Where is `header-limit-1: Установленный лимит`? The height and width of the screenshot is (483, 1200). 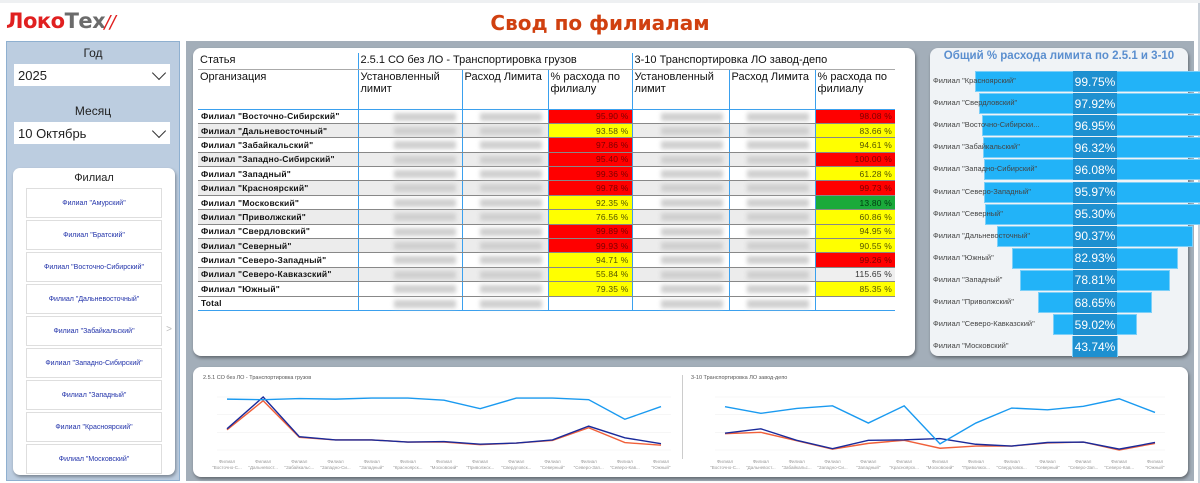 header-limit-1: Установленный лимит is located at coordinates (409, 89).